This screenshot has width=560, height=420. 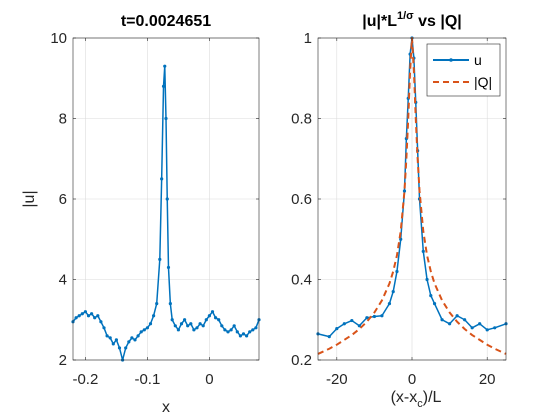 I want to click on right-xlabel-sub: c, so click(x=420, y=404).